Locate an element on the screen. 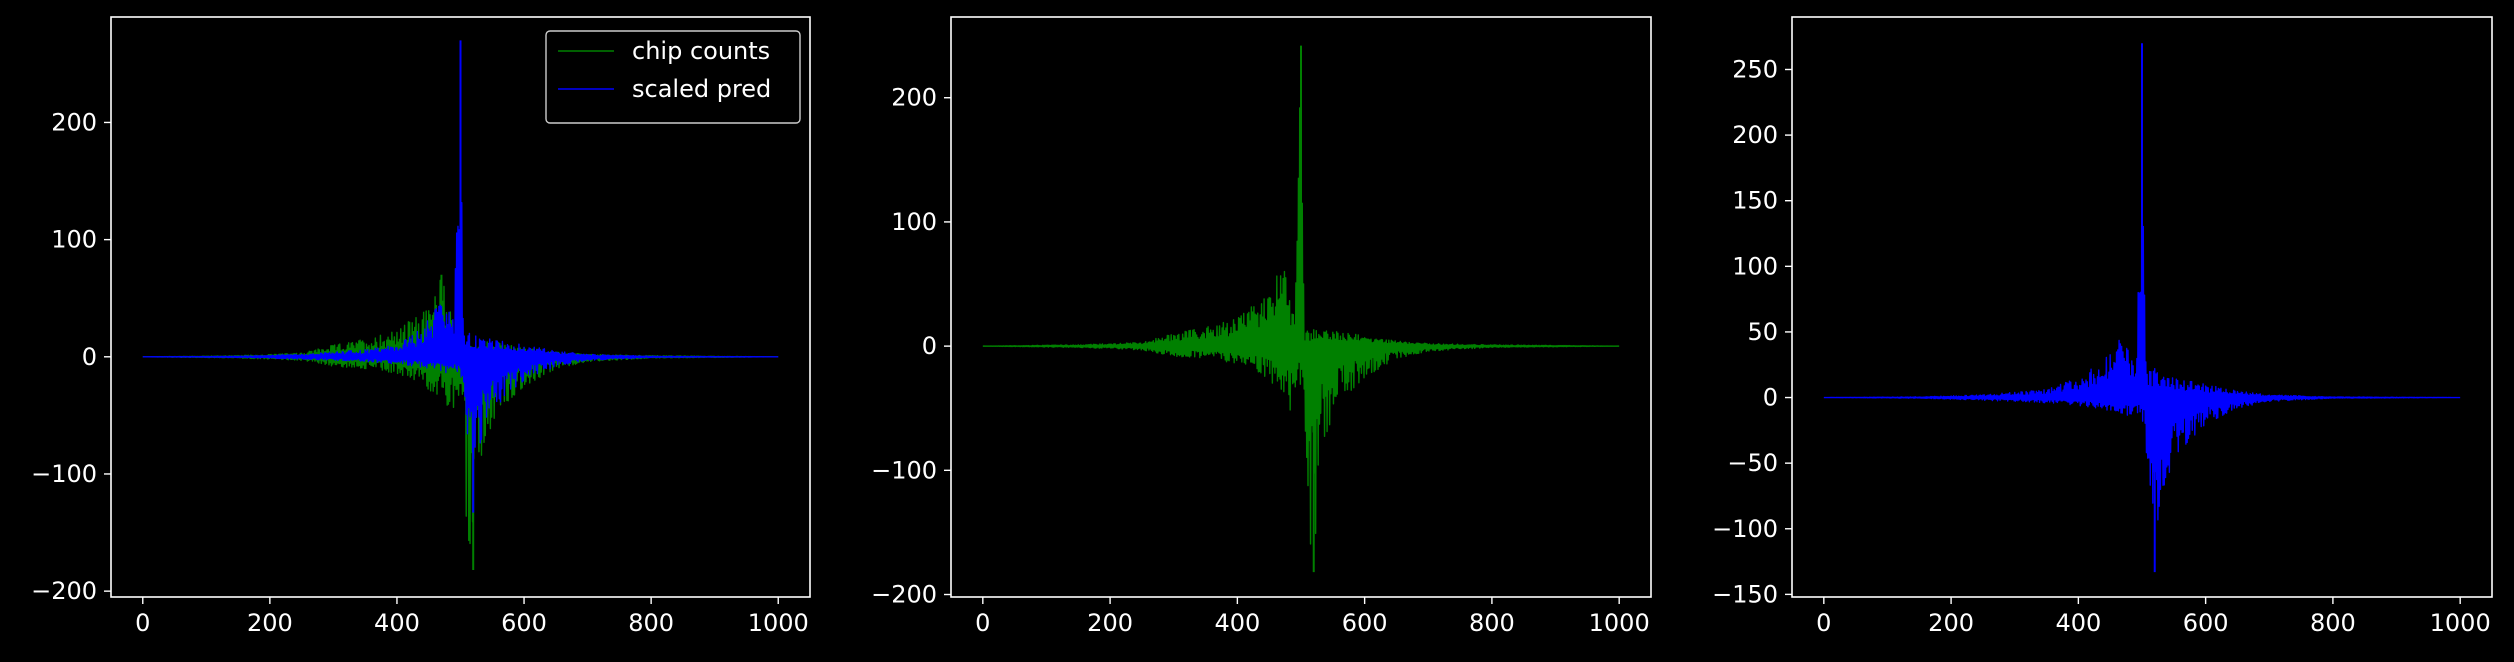 The height and width of the screenshot is (662, 2514). legend-box is located at coordinates (673, 77).